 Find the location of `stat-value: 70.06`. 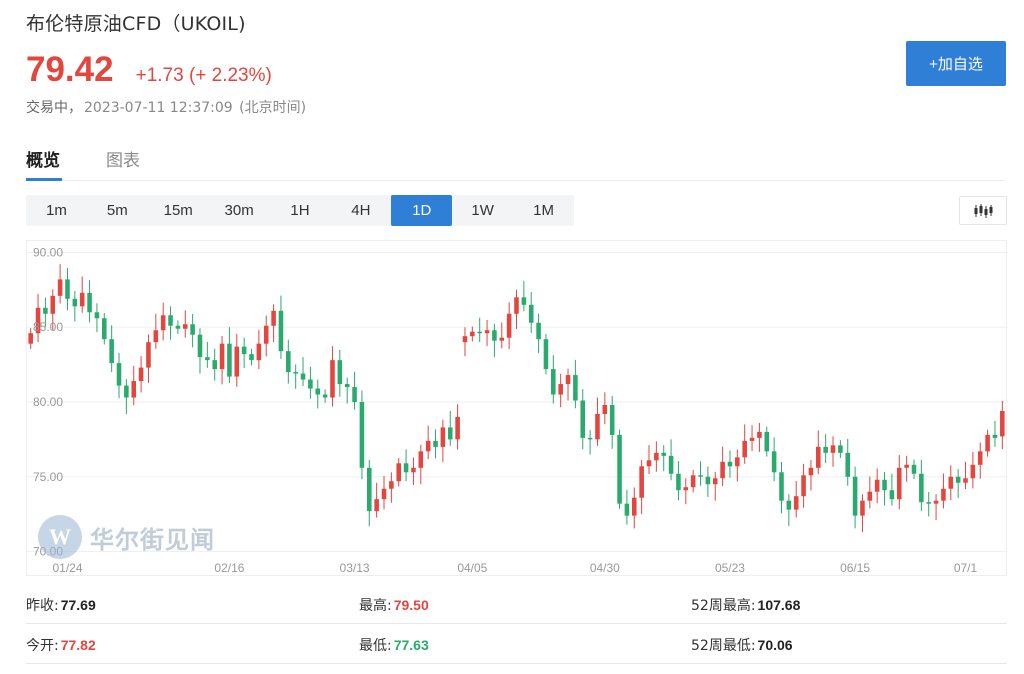

stat-value: 70.06 is located at coordinates (775, 645).